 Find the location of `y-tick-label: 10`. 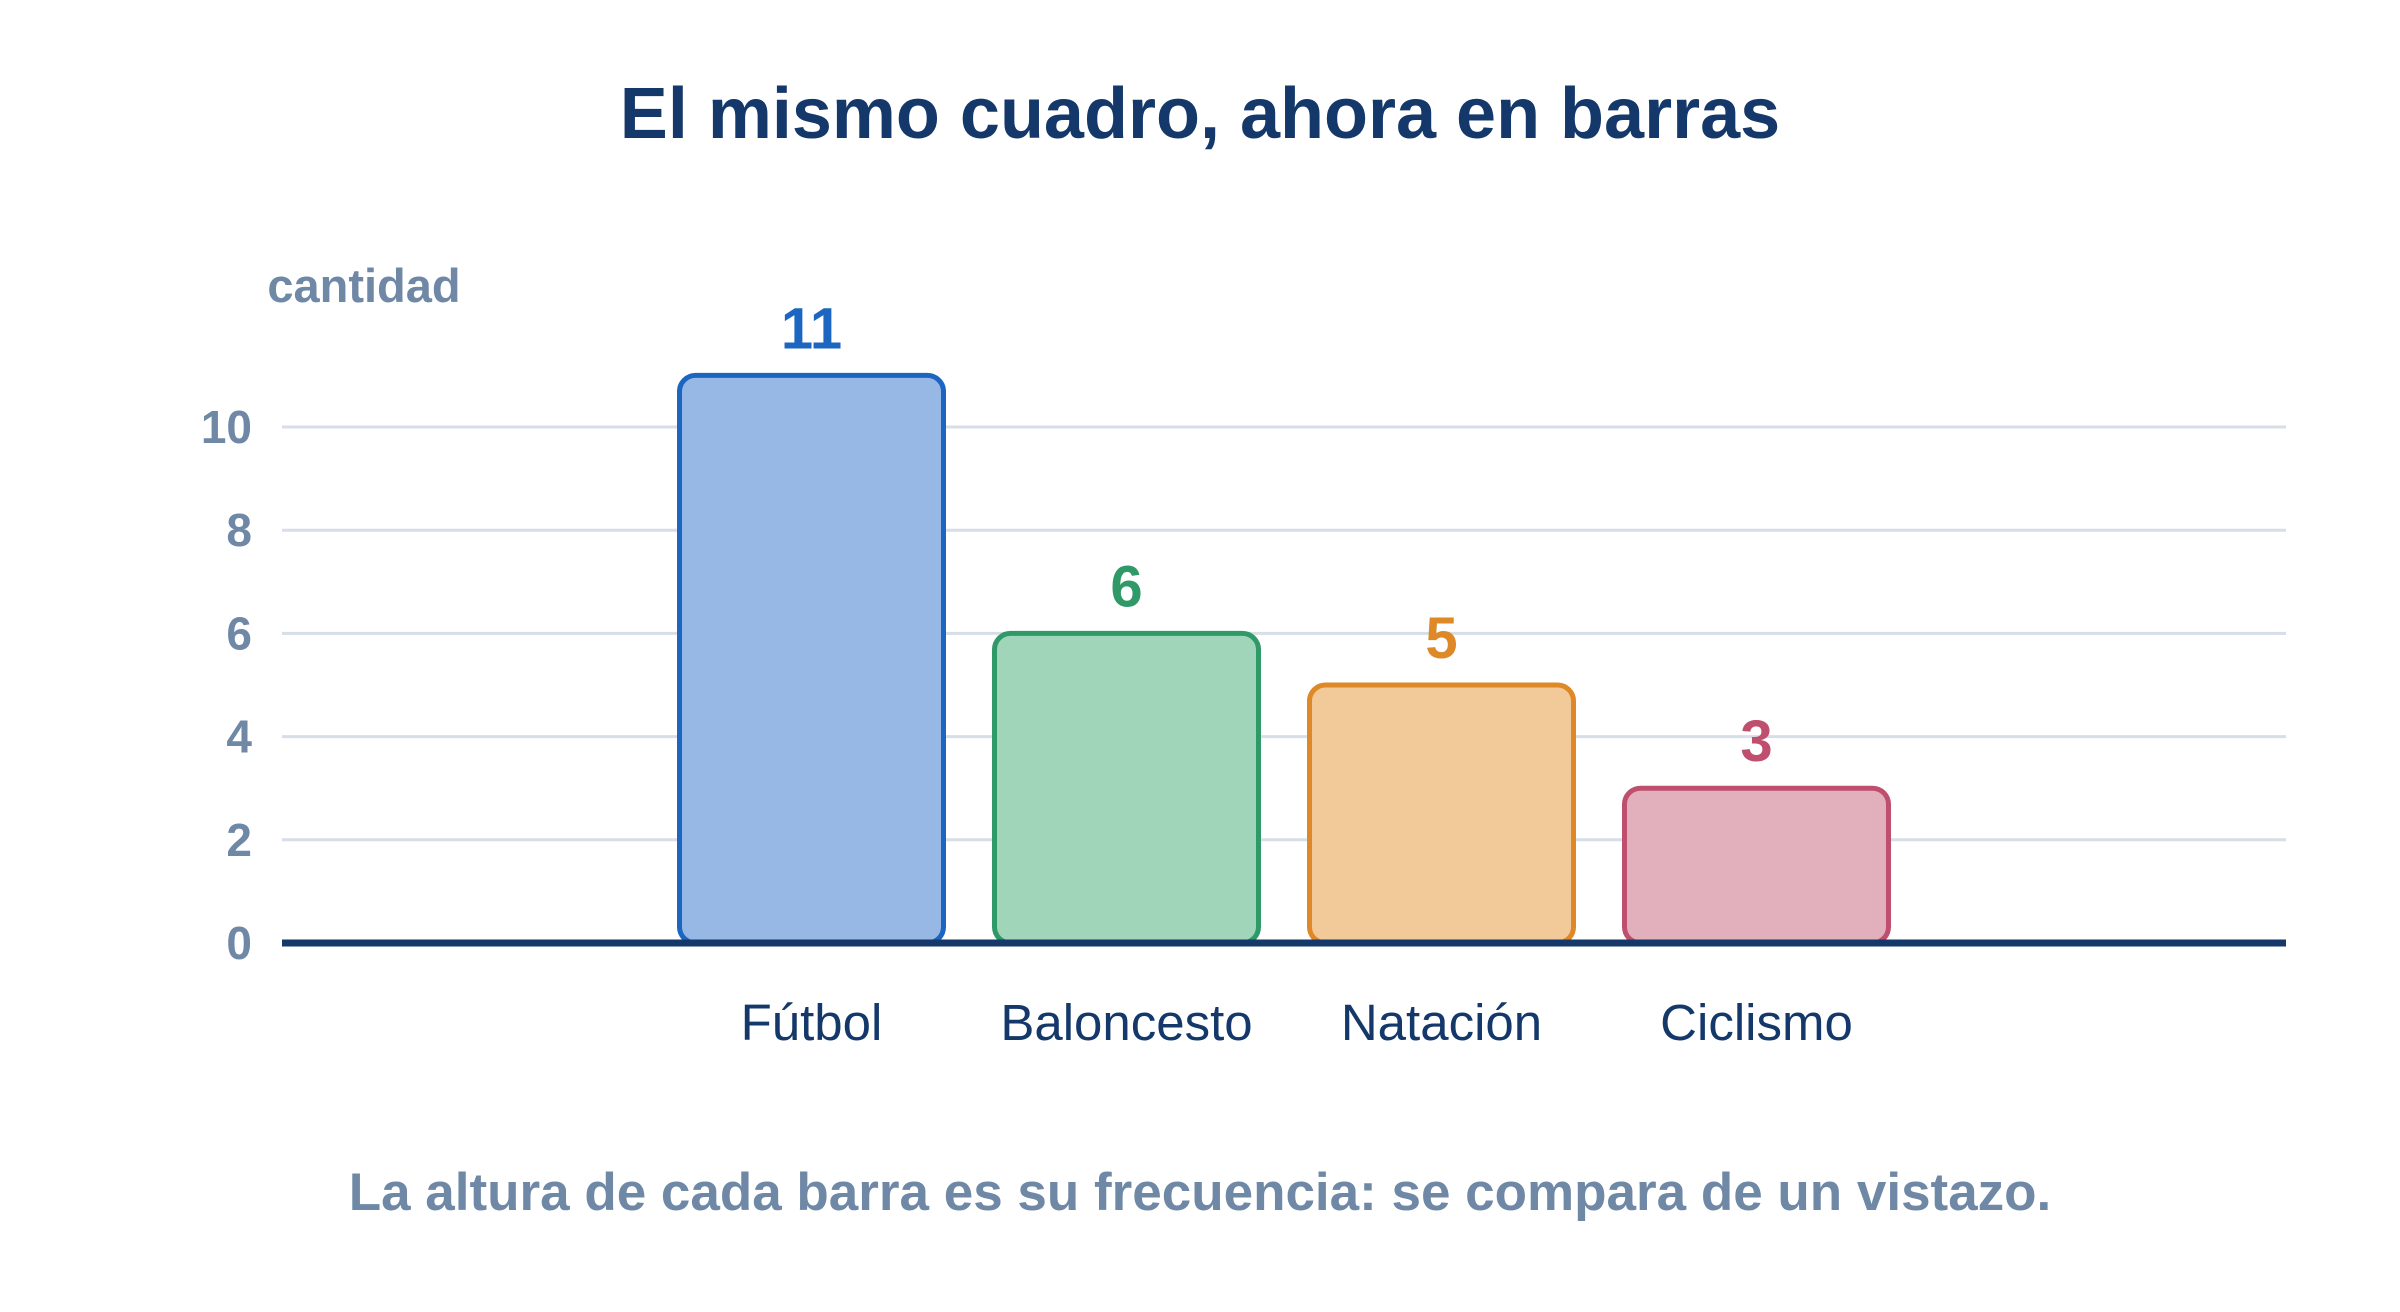

y-tick-label: 10 is located at coordinates (226, 427).